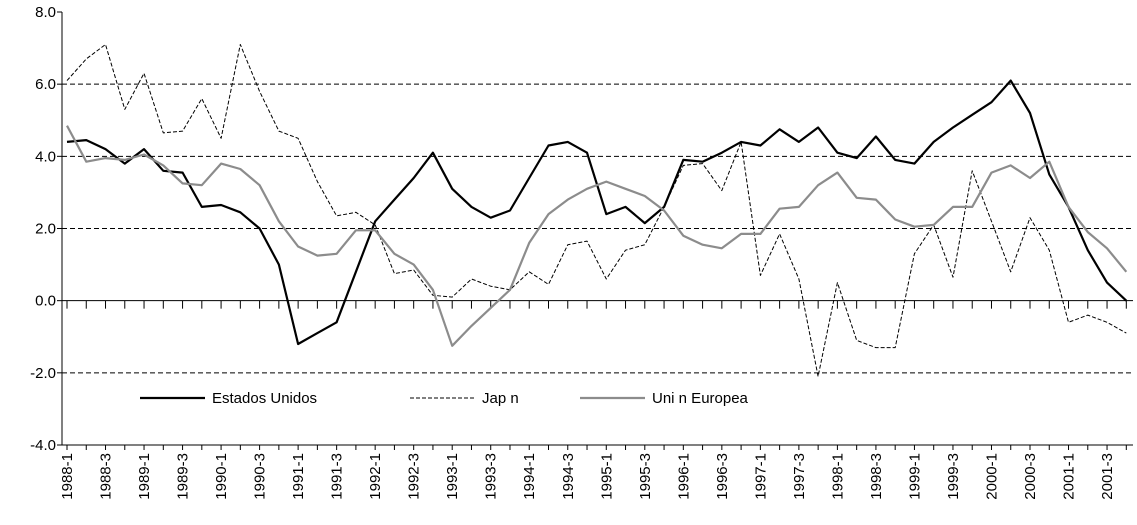 Image resolution: width=1137 pixels, height=525 pixels. I want to click on x-tick-label: 1988-1, so click(67, 476).